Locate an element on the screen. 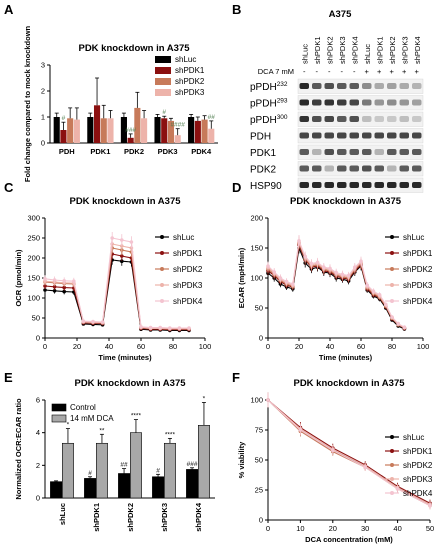  significance-label: # is located at coordinates (64, 118).